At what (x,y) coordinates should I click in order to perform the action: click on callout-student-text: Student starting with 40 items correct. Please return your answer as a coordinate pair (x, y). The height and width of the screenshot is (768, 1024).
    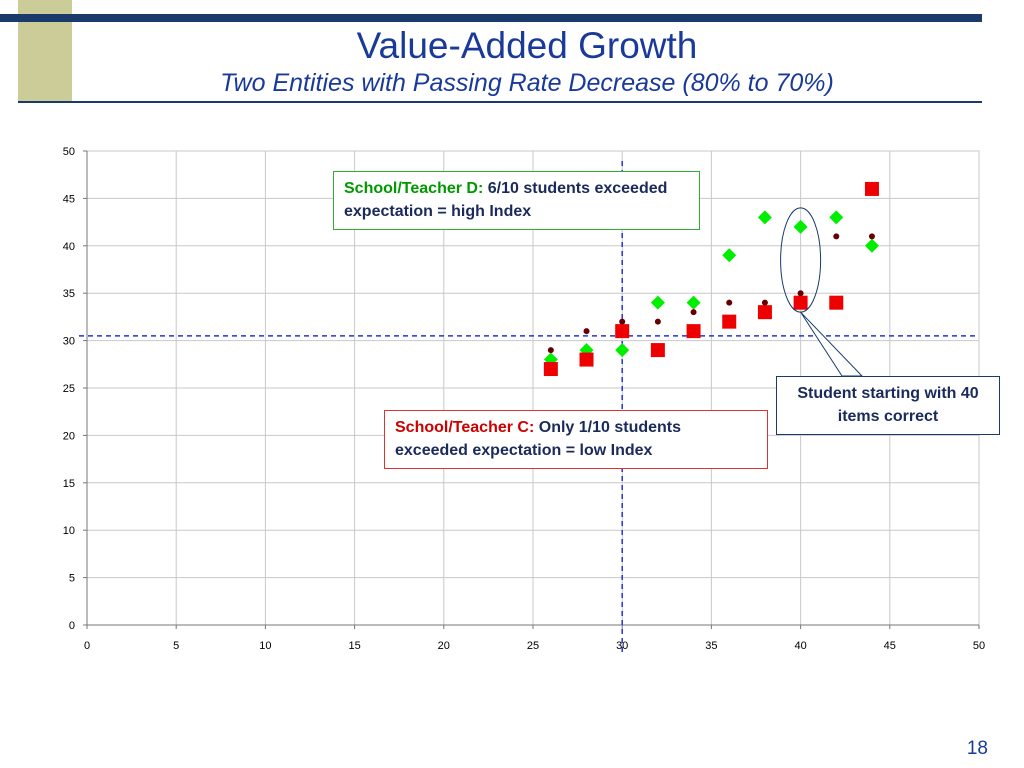
    Looking at the image, I should click on (888, 405).